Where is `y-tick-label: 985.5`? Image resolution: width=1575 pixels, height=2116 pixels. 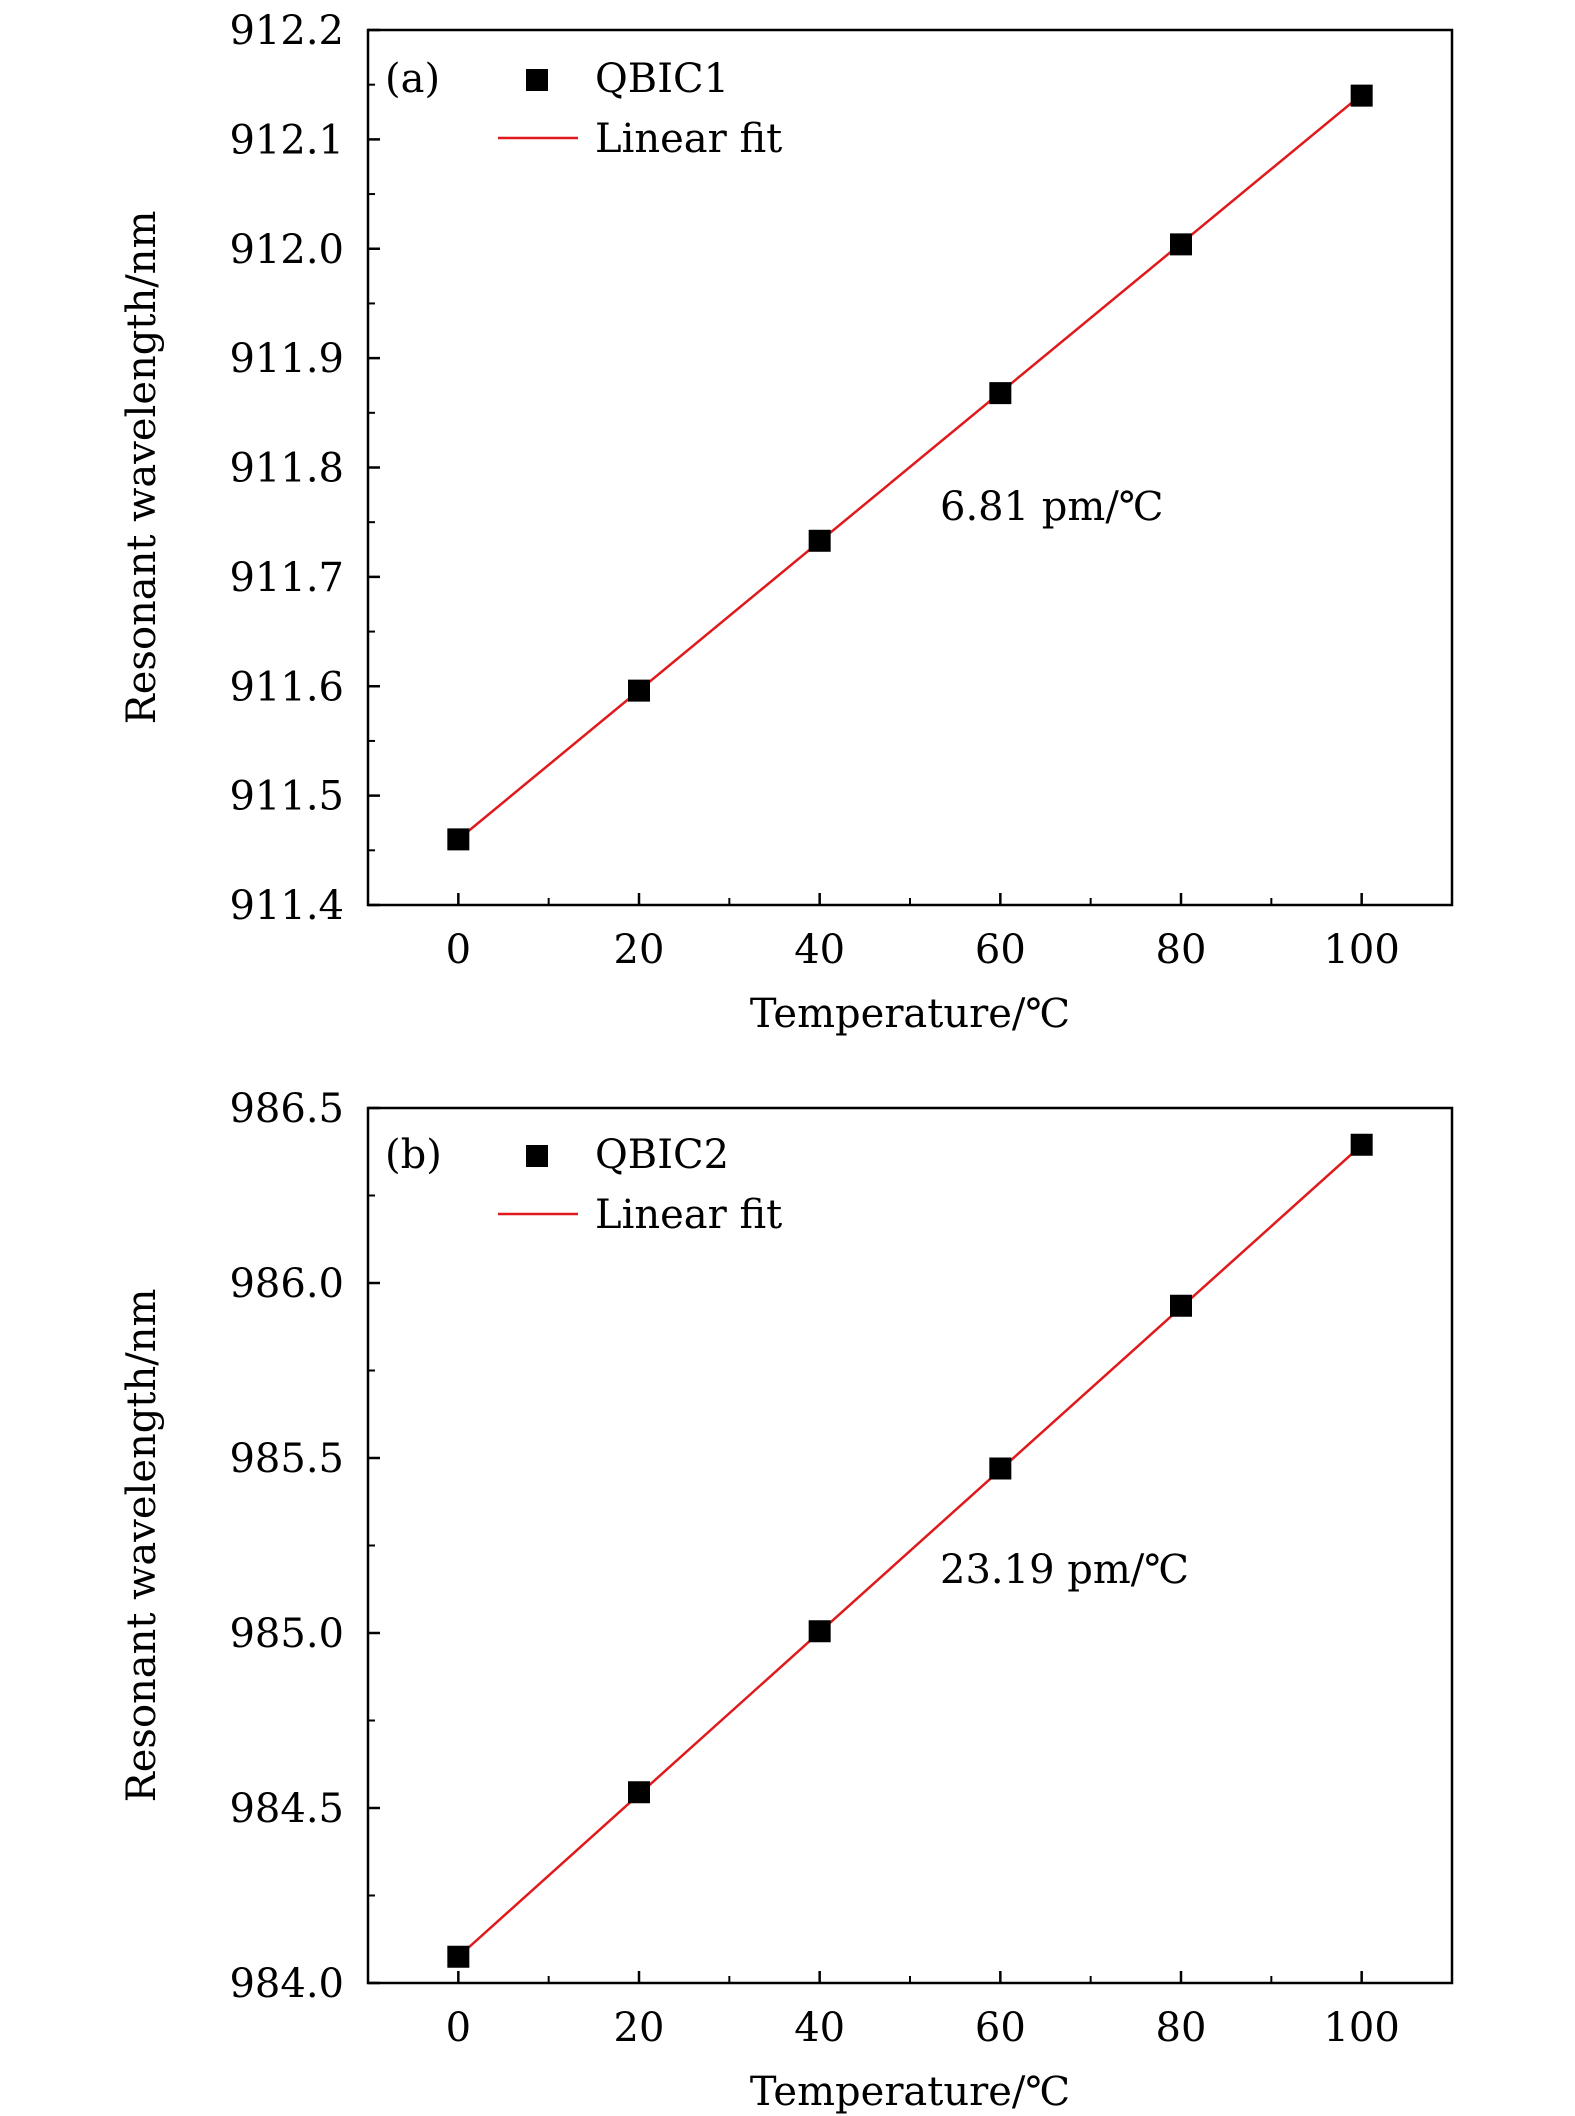
y-tick-label: 985.5 is located at coordinates (286, 1459).